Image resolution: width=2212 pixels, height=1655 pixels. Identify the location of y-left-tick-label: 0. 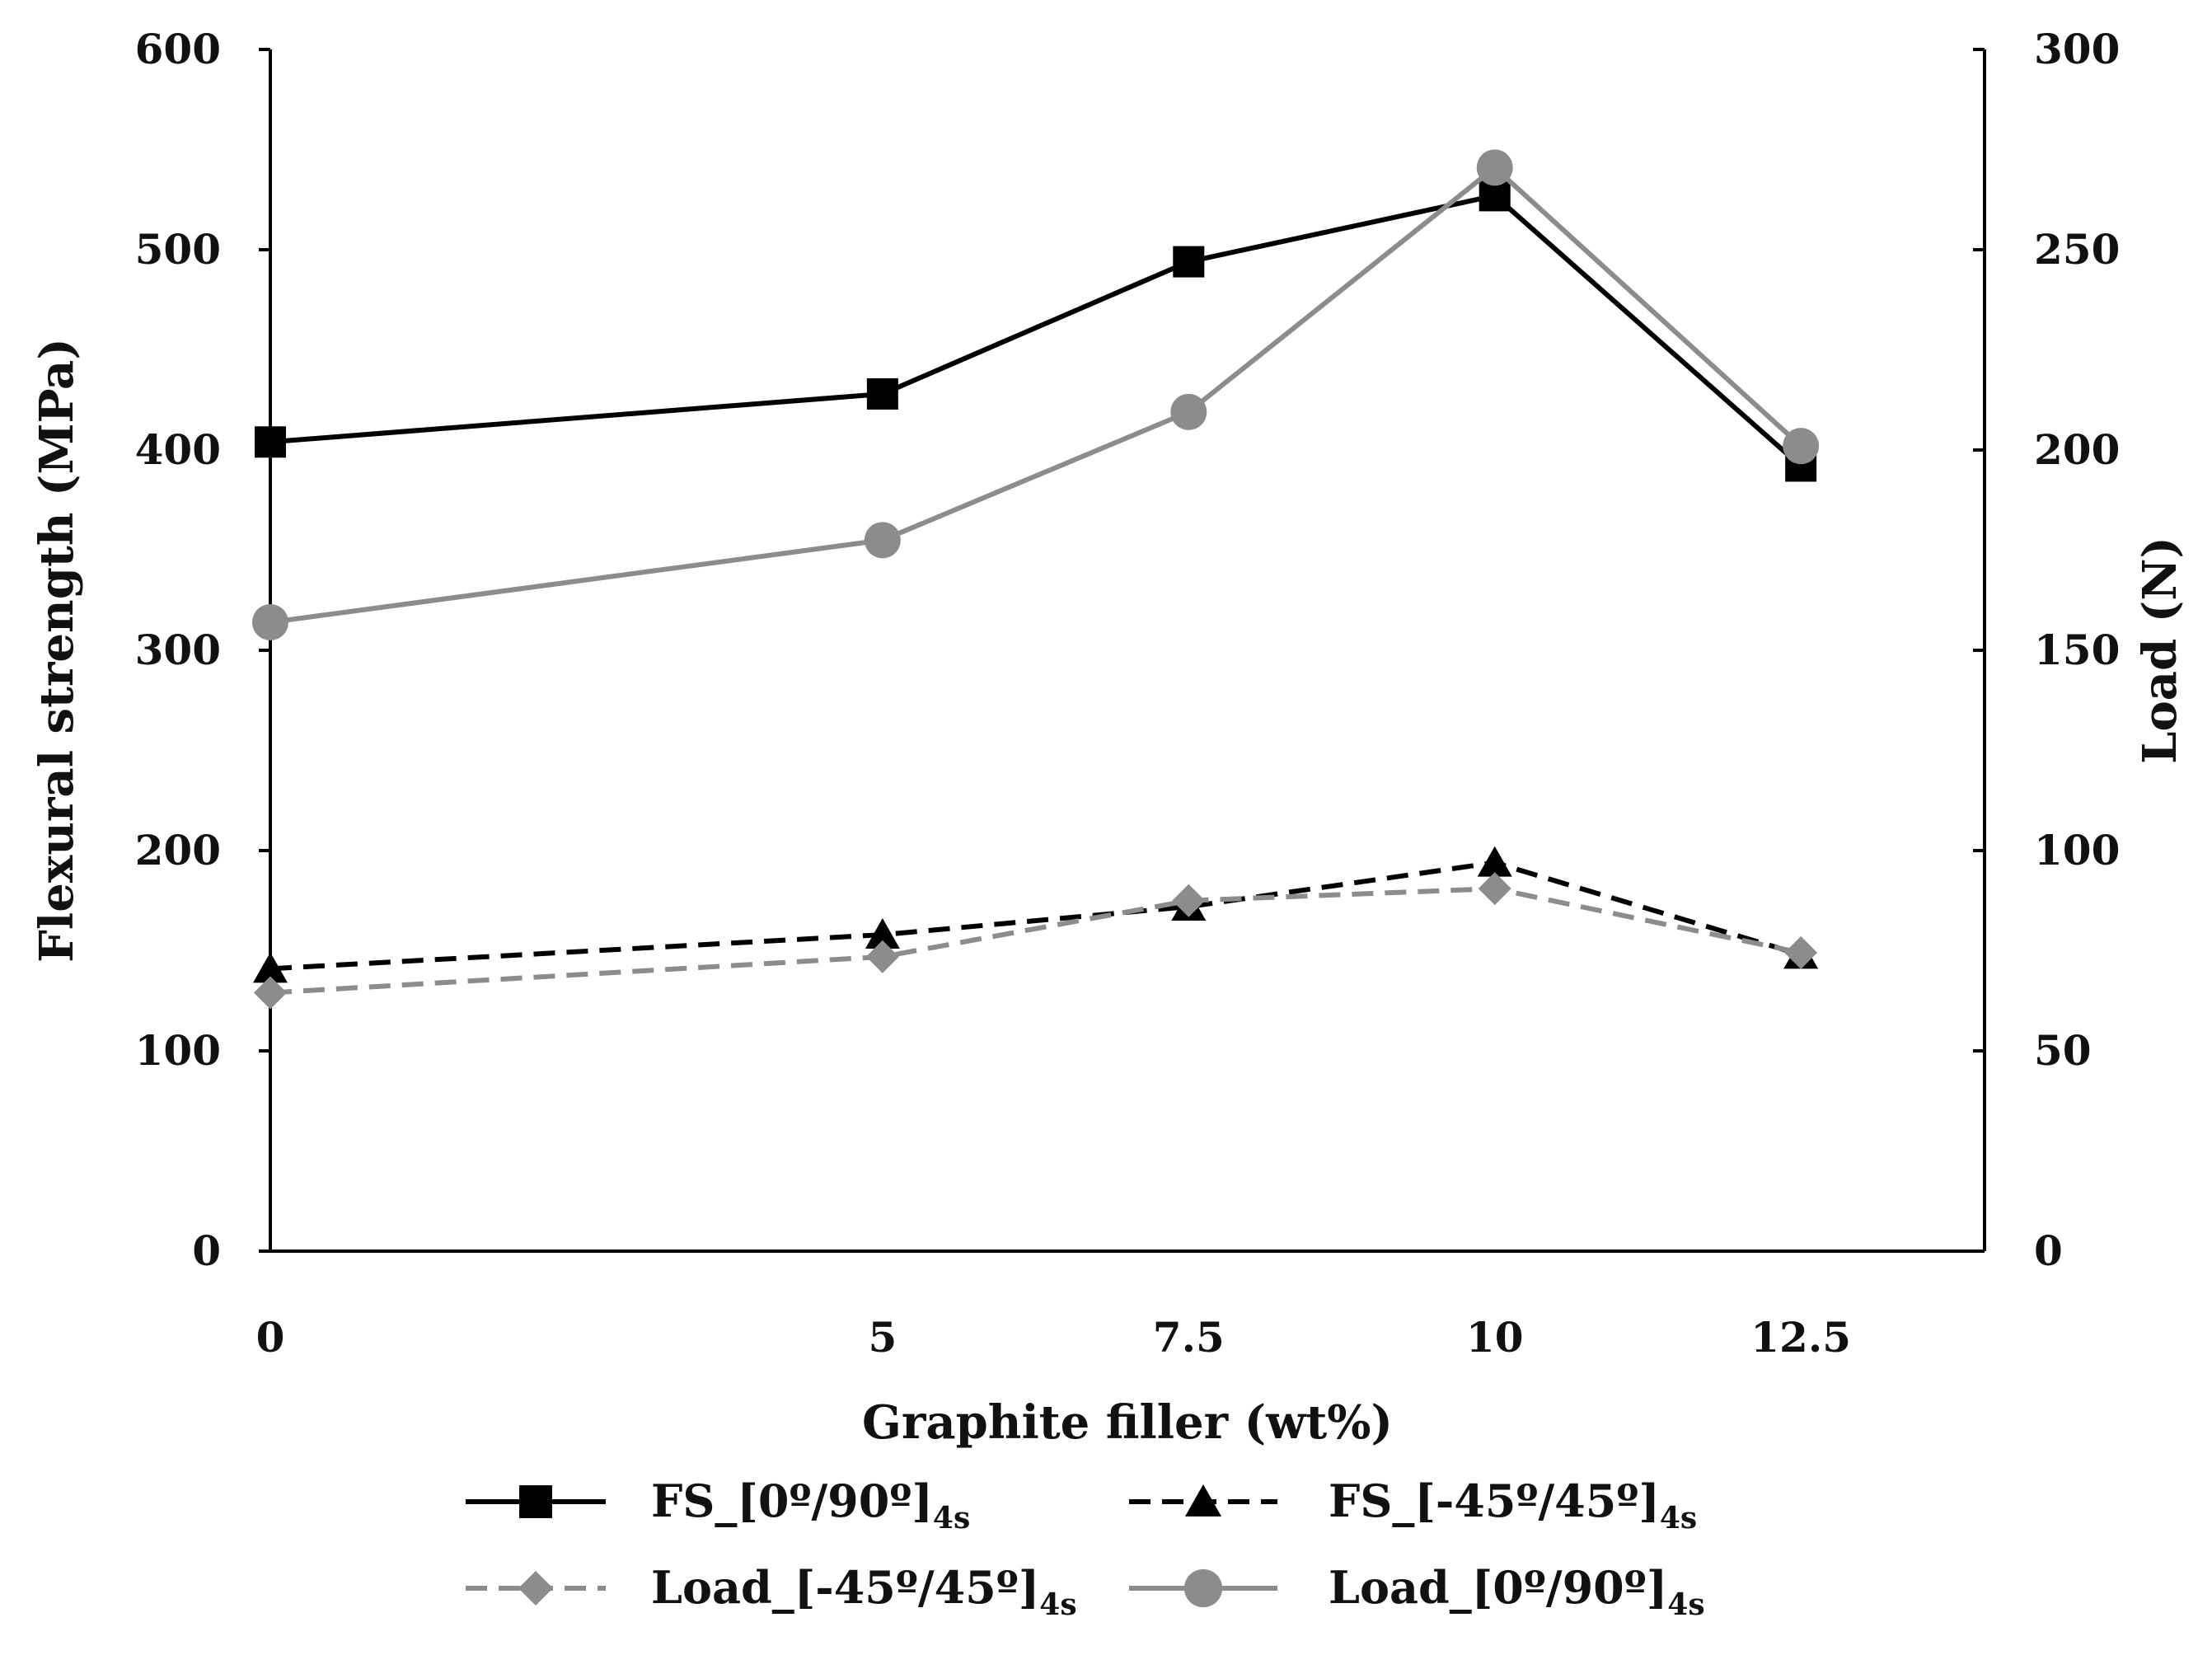
(206, 1251).